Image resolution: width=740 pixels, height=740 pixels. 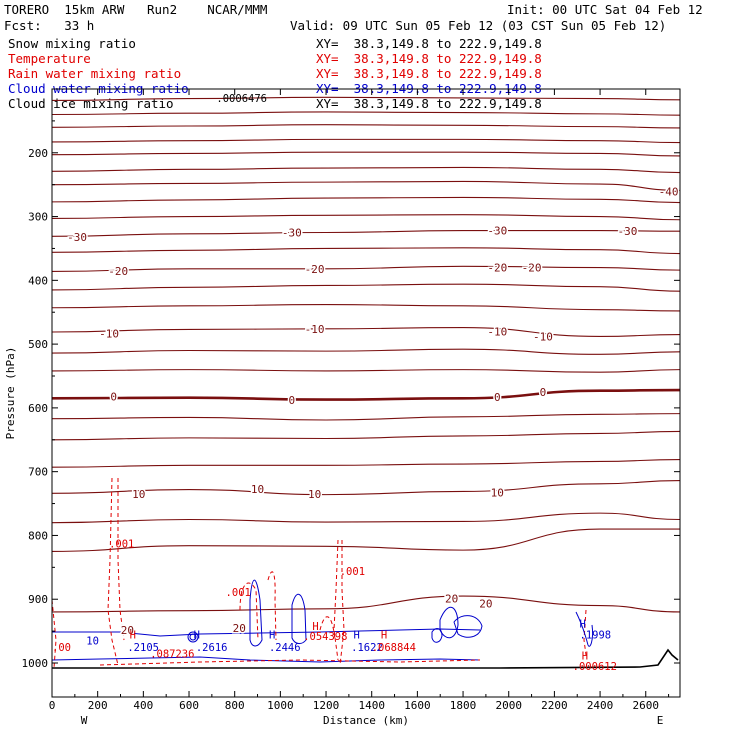 What do you see at coordinates (285, 648) in the screenshot?
I see `hydrometeor-label: .2446` at bounding box center [285, 648].